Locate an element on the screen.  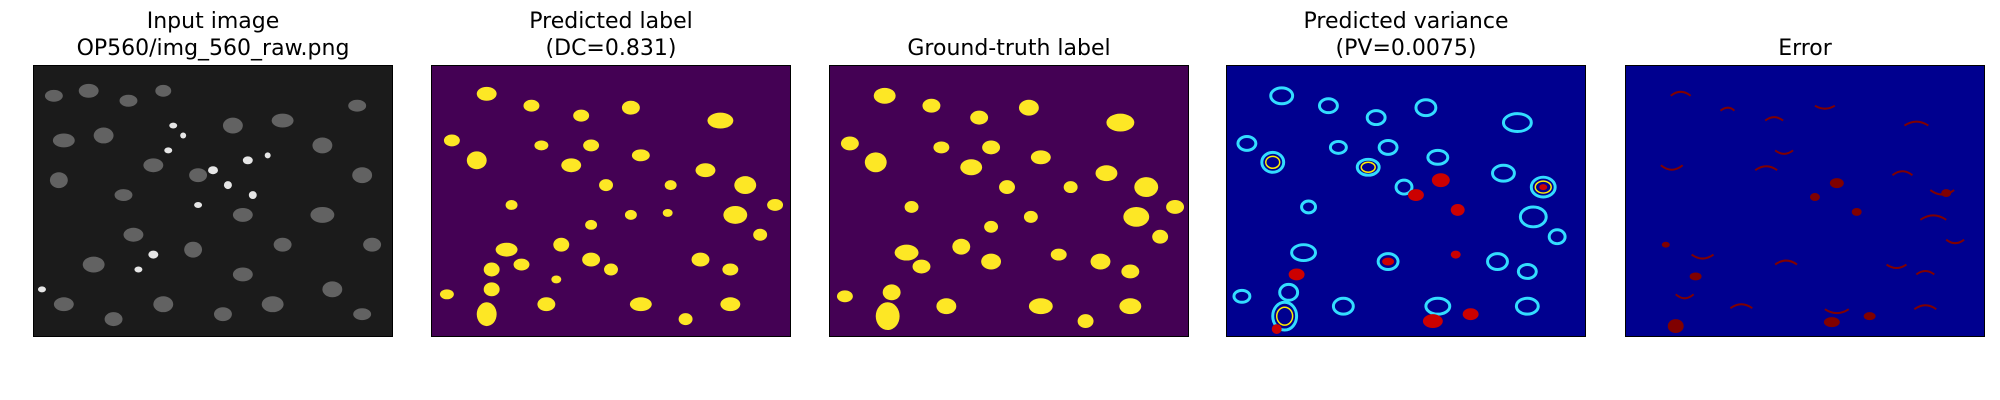
input-image-frame is located at coordinates (213, 201).